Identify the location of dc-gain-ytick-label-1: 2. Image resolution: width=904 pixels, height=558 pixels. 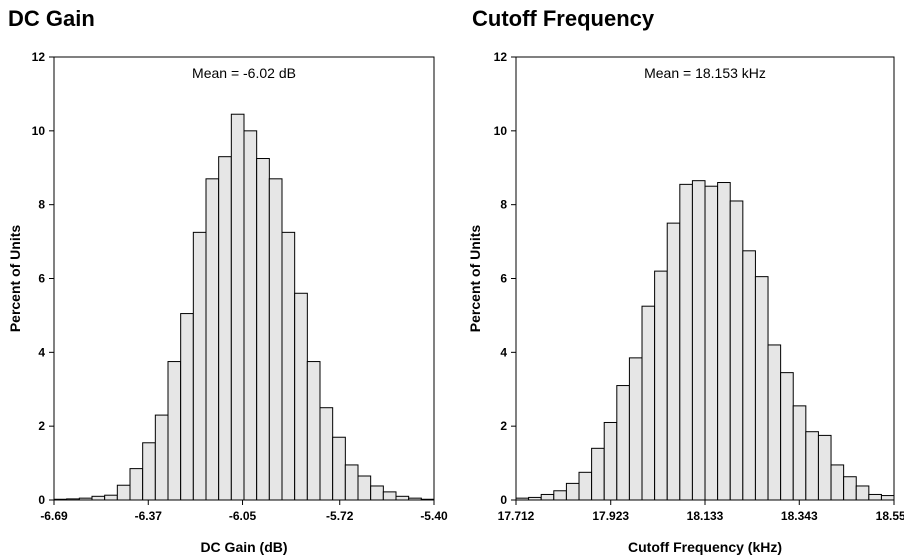
(41, 426).